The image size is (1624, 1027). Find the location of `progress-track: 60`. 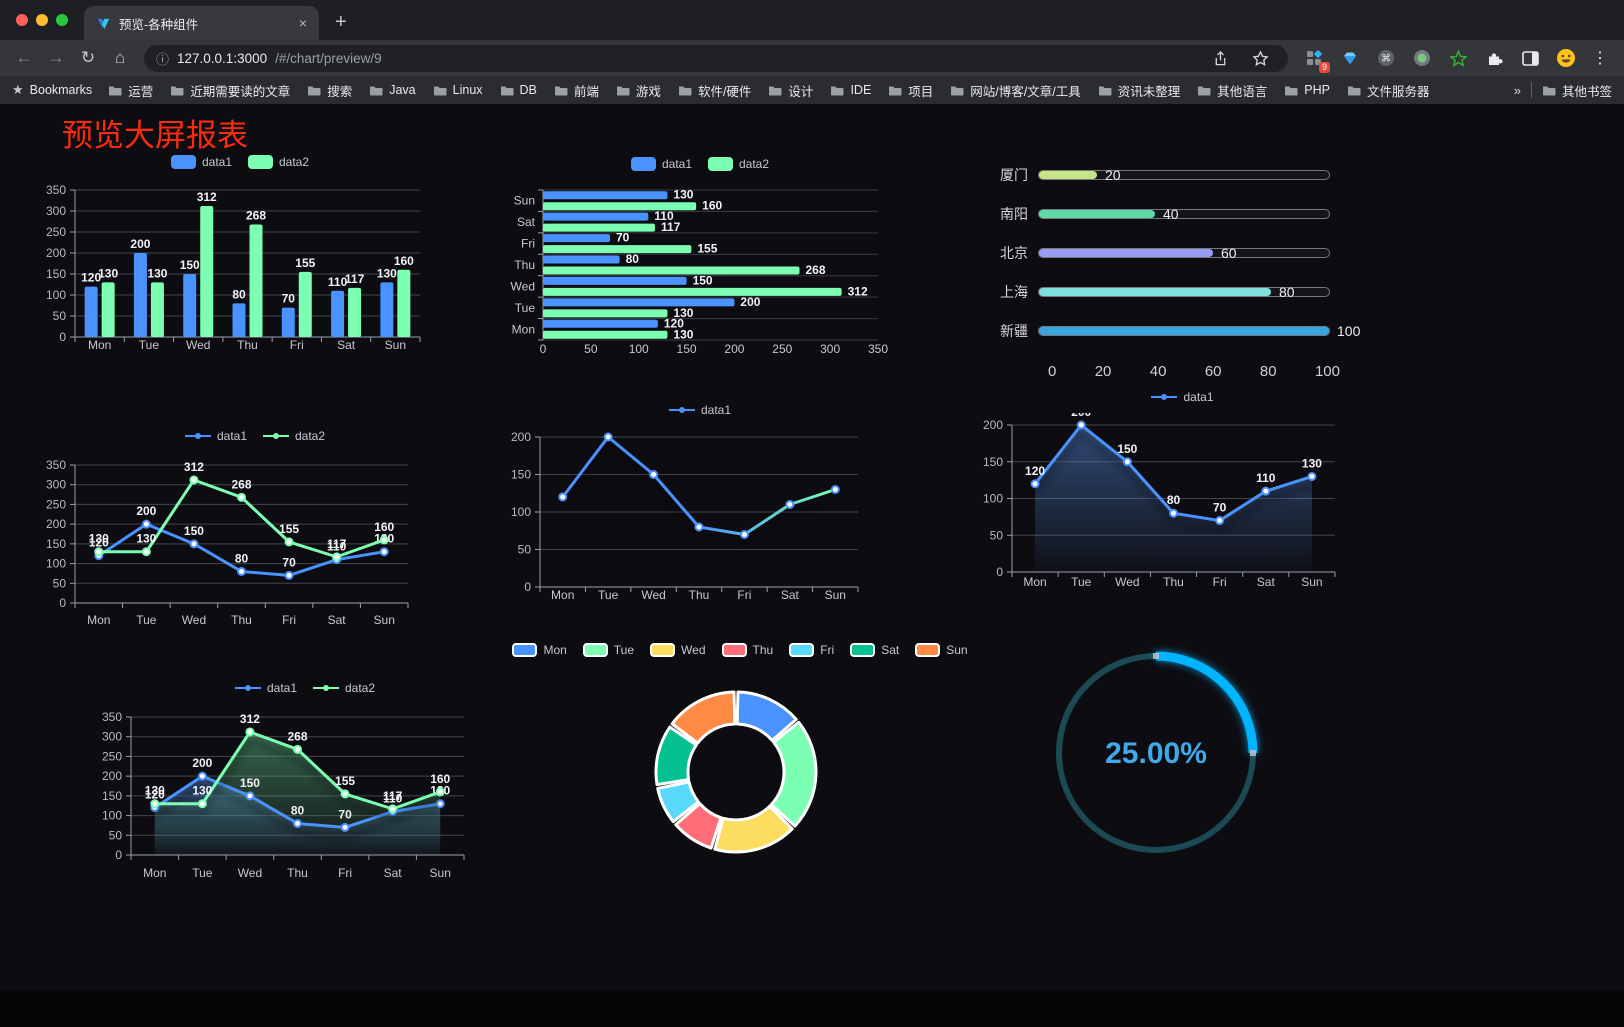

progress-track: 60 is located at coordinates (1184, 253).